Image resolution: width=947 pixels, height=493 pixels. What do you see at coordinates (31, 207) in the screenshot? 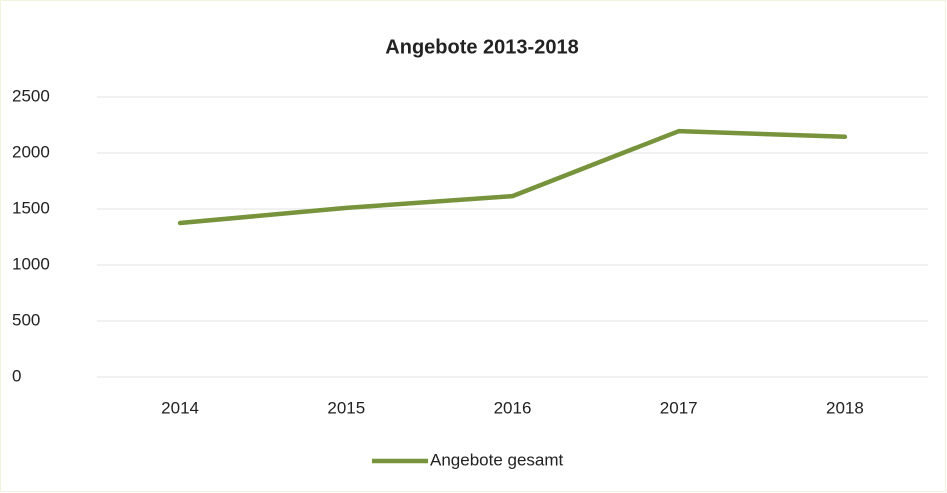
I see `y-tick-label: 1500` at bounding box center [31, 207].